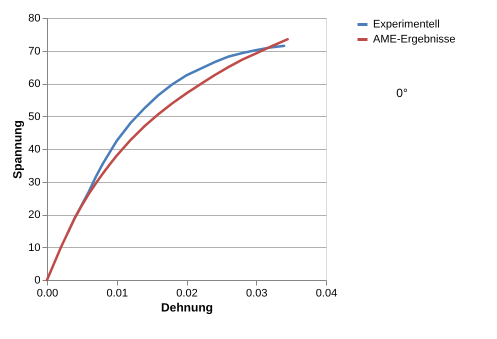 The height and width of the screenshot is (339, 497). What do you see at coordinates (34, 248) in the screenshot?
I see `y-tick-label: 10` at bounding box center [34, 248].